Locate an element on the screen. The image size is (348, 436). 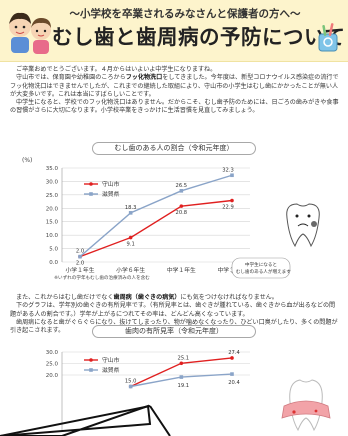
periodontal-highlight: 歯周病（歯ぐきの病気） is located at coordinates (147, 297).